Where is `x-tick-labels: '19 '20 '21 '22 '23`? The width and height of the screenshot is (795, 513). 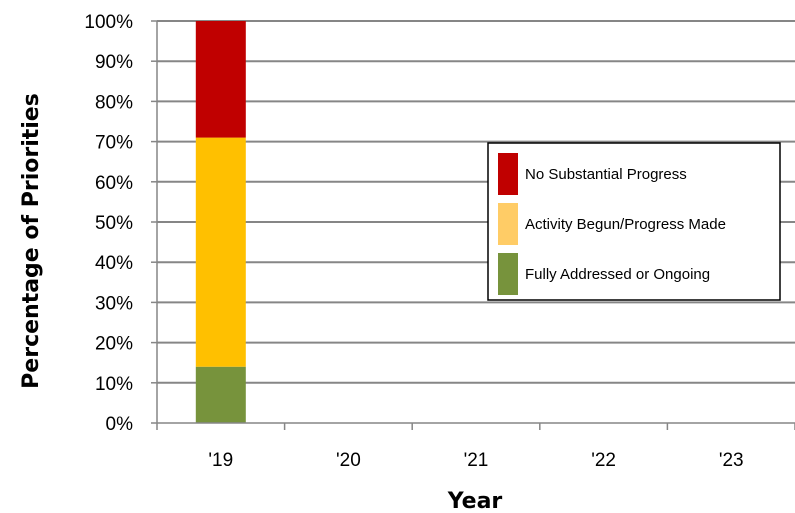
x-tick-labels: '19 '20 '21 '22 '23 is located at coordinates (475, 460).